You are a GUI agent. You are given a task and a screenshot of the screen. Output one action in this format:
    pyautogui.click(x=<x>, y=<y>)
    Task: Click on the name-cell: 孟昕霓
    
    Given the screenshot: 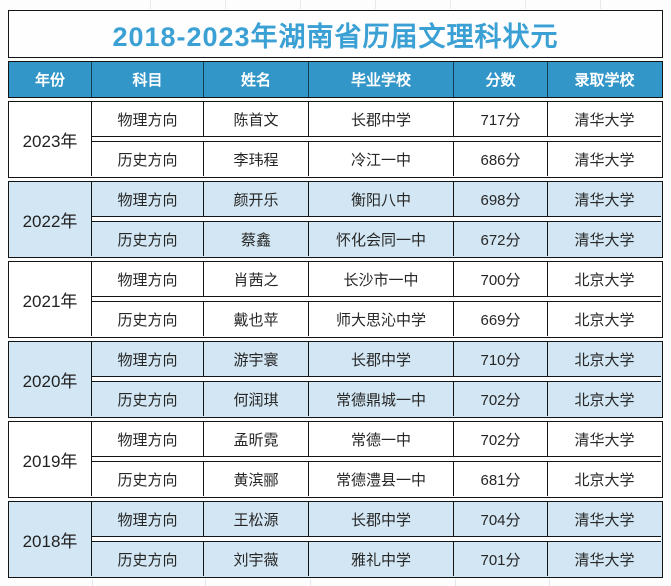 What is the action you would take?
    pyautogui.click(x=256, y=439)
    